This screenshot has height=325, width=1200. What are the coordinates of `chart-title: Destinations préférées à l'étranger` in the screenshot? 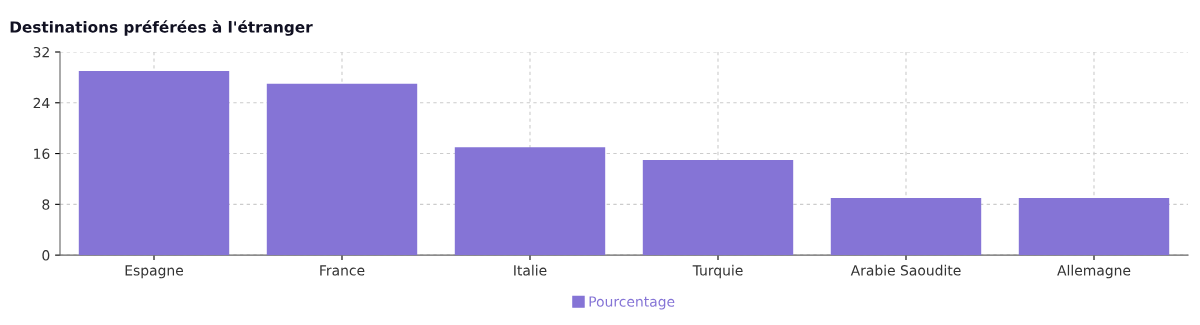 It's located at (161, 28).